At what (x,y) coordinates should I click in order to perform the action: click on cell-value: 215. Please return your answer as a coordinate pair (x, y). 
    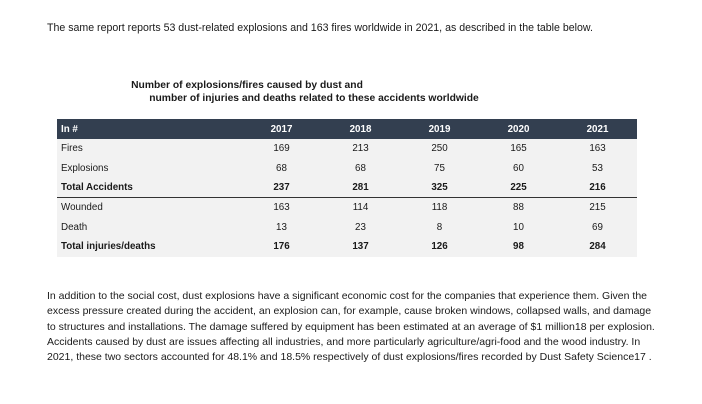
    Looking at the image, I should click on (597, 208).